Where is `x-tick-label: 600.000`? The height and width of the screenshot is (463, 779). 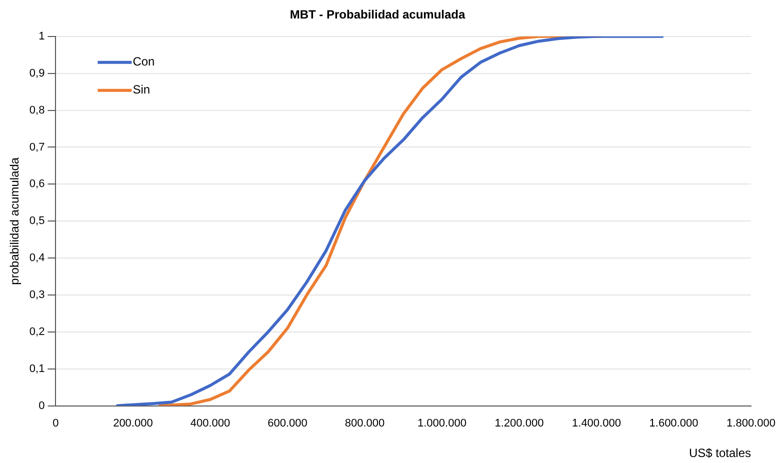 x-tick-label: 600.000 is located at coordinates (288, 423).